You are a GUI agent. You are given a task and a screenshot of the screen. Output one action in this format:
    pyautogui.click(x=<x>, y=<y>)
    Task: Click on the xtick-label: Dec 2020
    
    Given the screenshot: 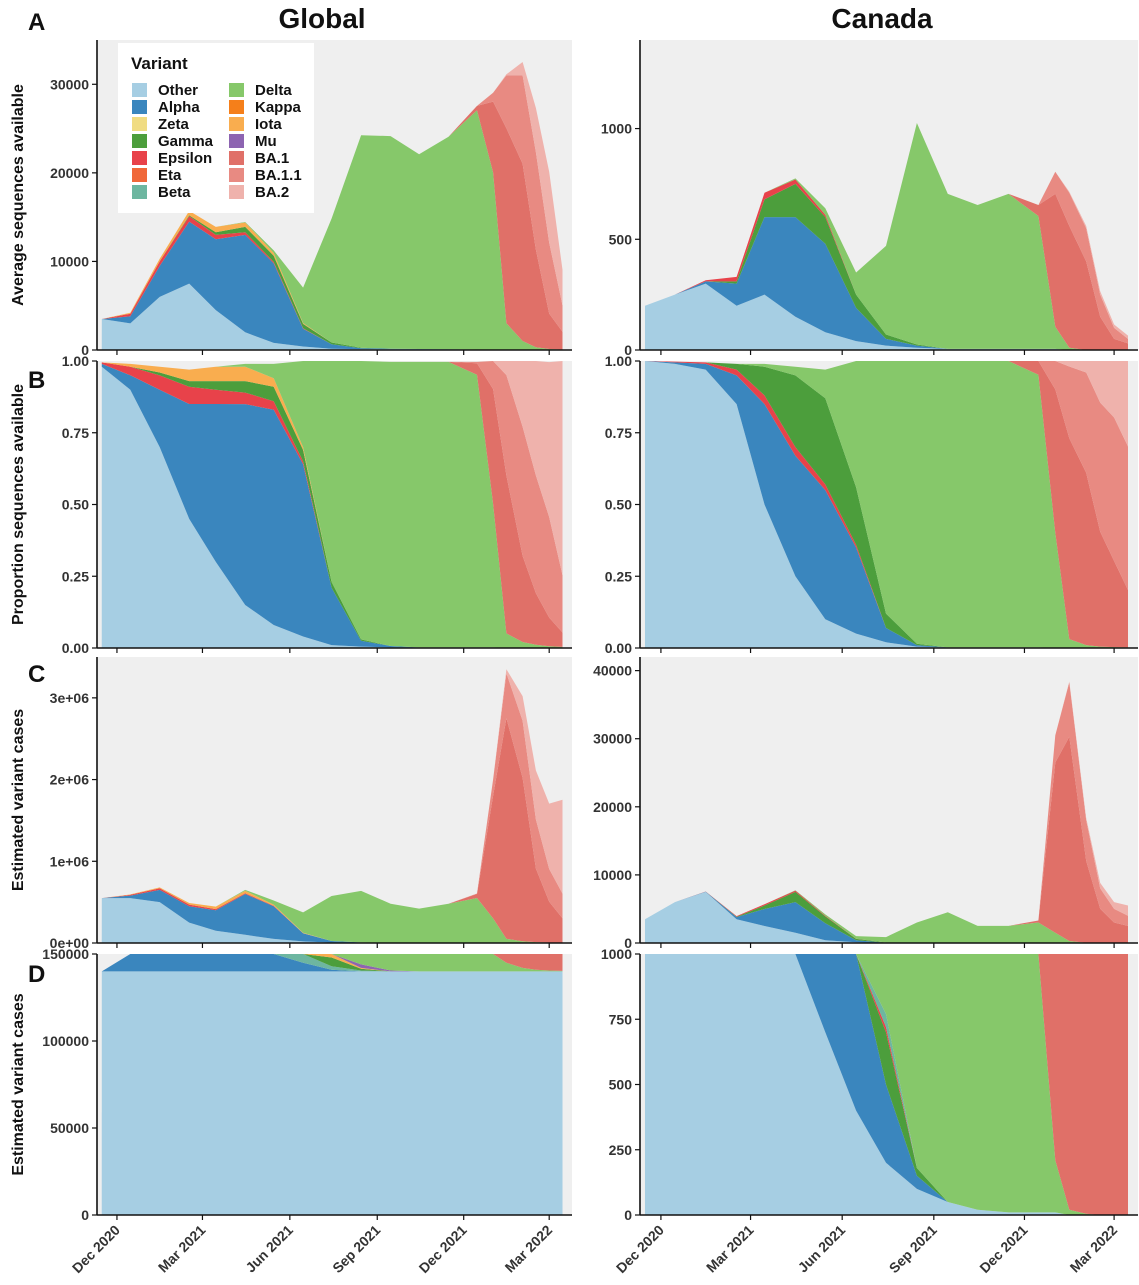 What is the action you would take?
    pyautogui.click(x=96, y=1249)
    